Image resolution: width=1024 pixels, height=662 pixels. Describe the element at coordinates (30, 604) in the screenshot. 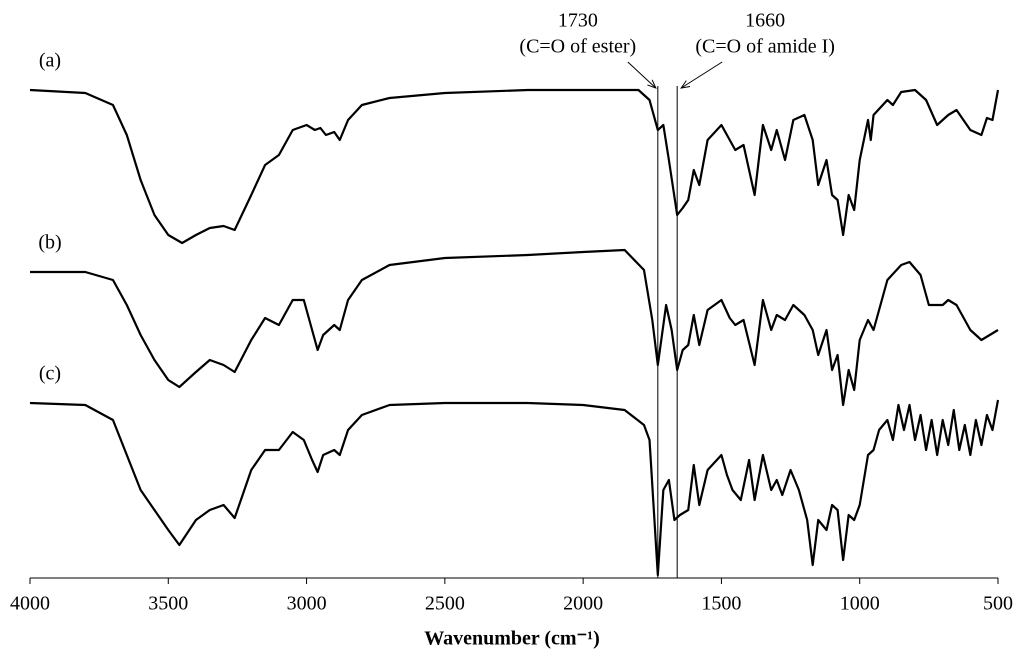

I see `x-tick-label: 4000` at that location.